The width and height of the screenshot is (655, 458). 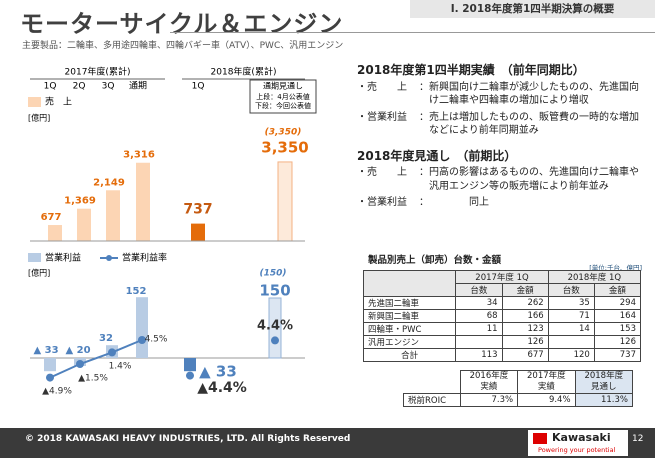 What do you see at coordinates (432, 382) in the screenshot?
I see `table-header` at bounding box center [432, 382].